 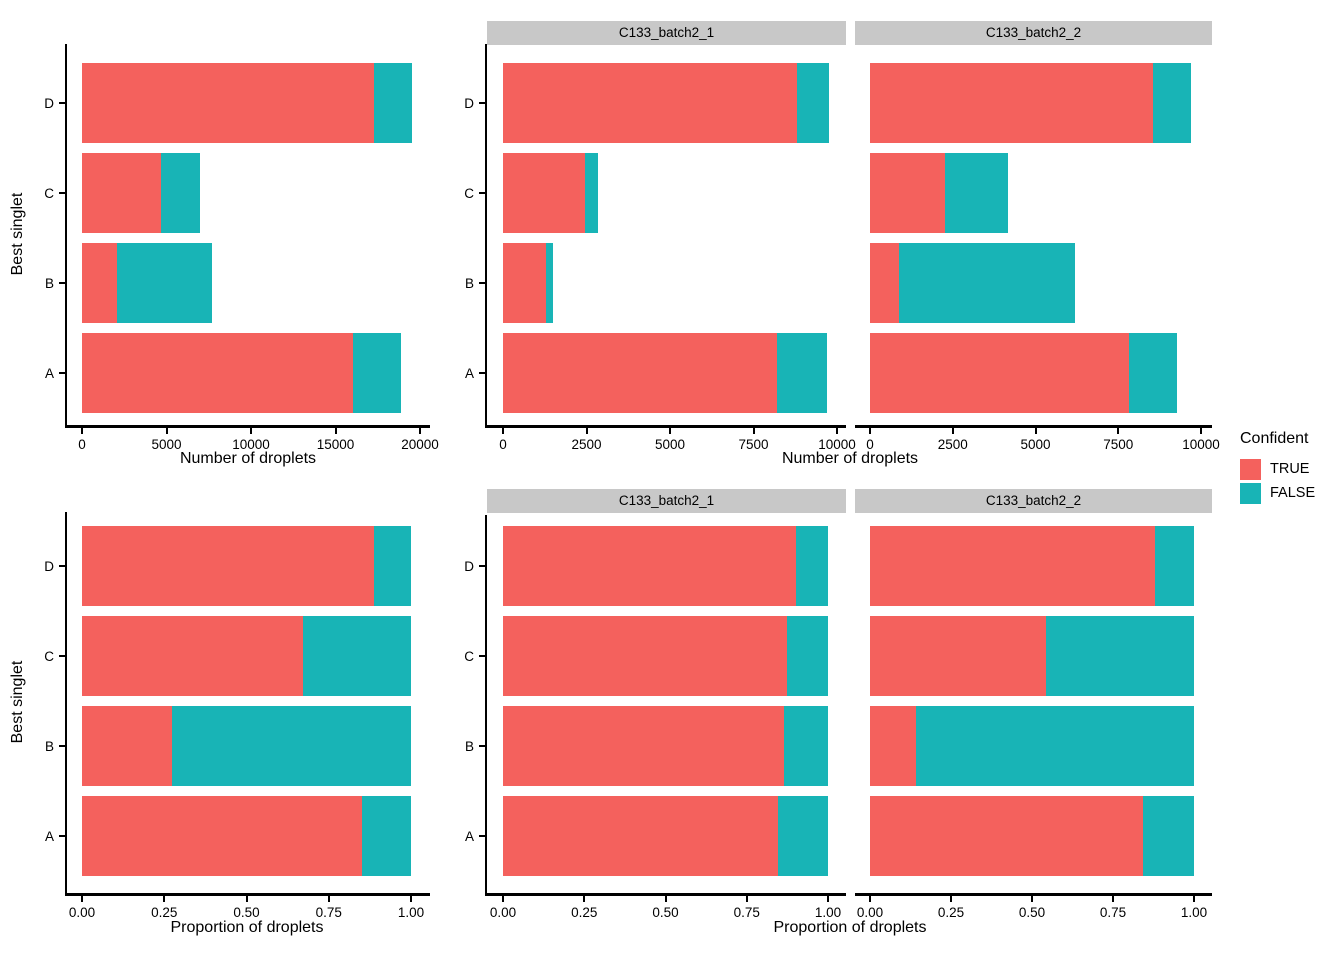 What do you see at coordinates (328, 912) in the screenshot?
I see `x-tick-label: 0.75` at bounding box center [328, 912].